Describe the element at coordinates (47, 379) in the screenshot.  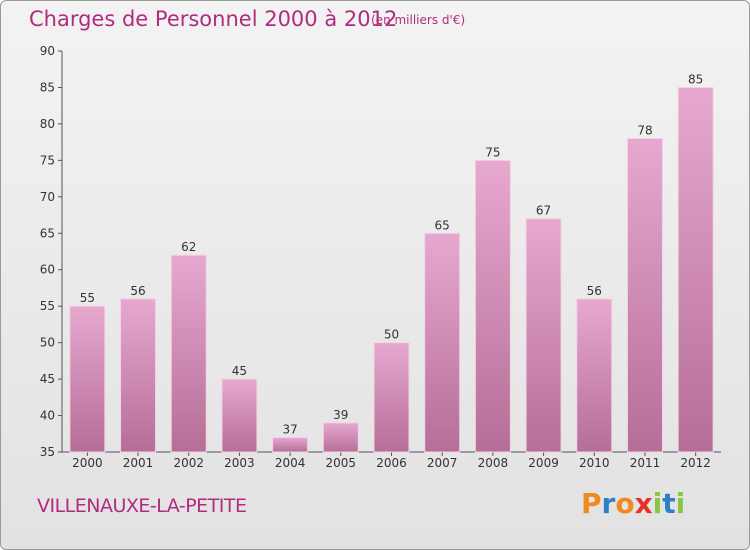
I see `y-tick-label: 45` at that location.